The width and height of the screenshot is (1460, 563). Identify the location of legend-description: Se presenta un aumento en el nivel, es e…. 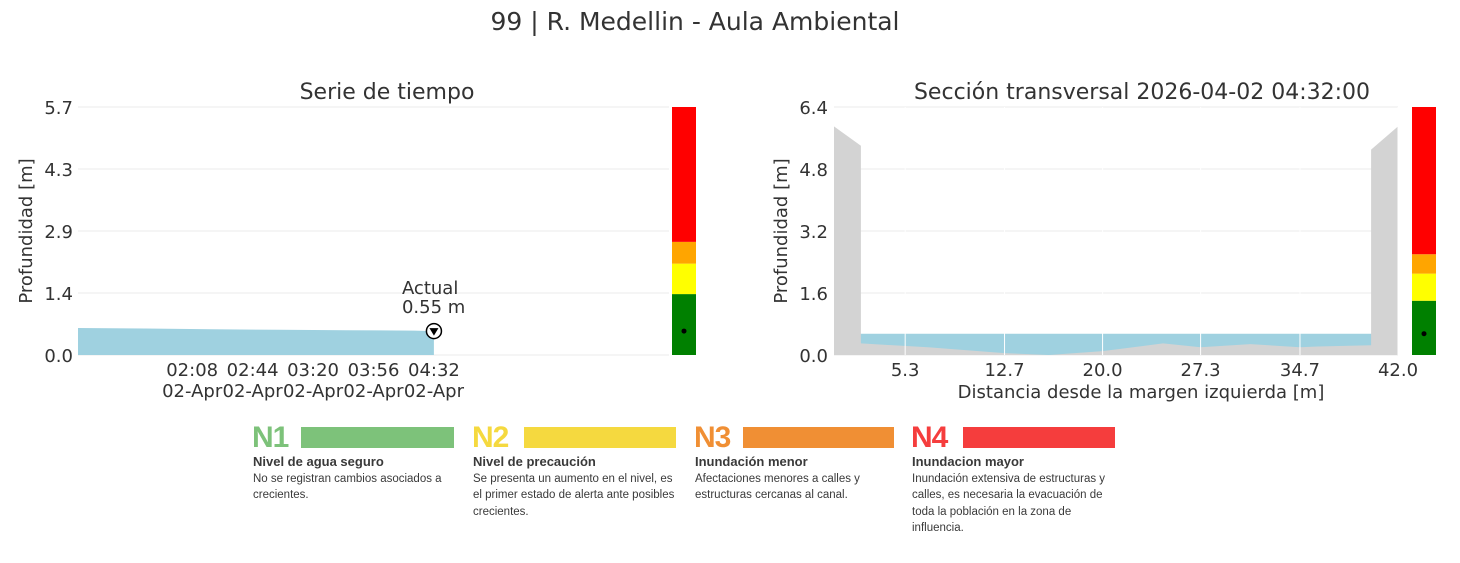
(574, 495).